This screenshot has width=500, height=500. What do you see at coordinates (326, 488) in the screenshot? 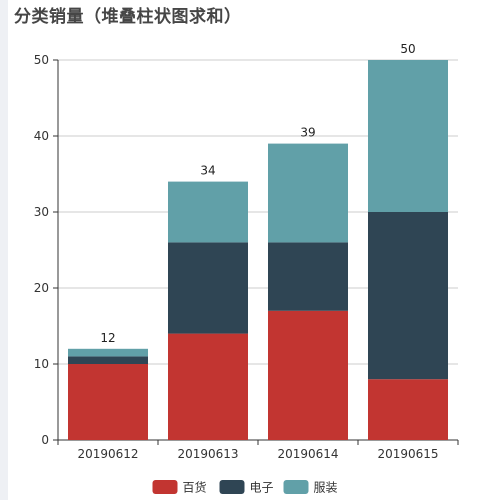
I see `legend-label: 服装` at bounding box center [326, 488].